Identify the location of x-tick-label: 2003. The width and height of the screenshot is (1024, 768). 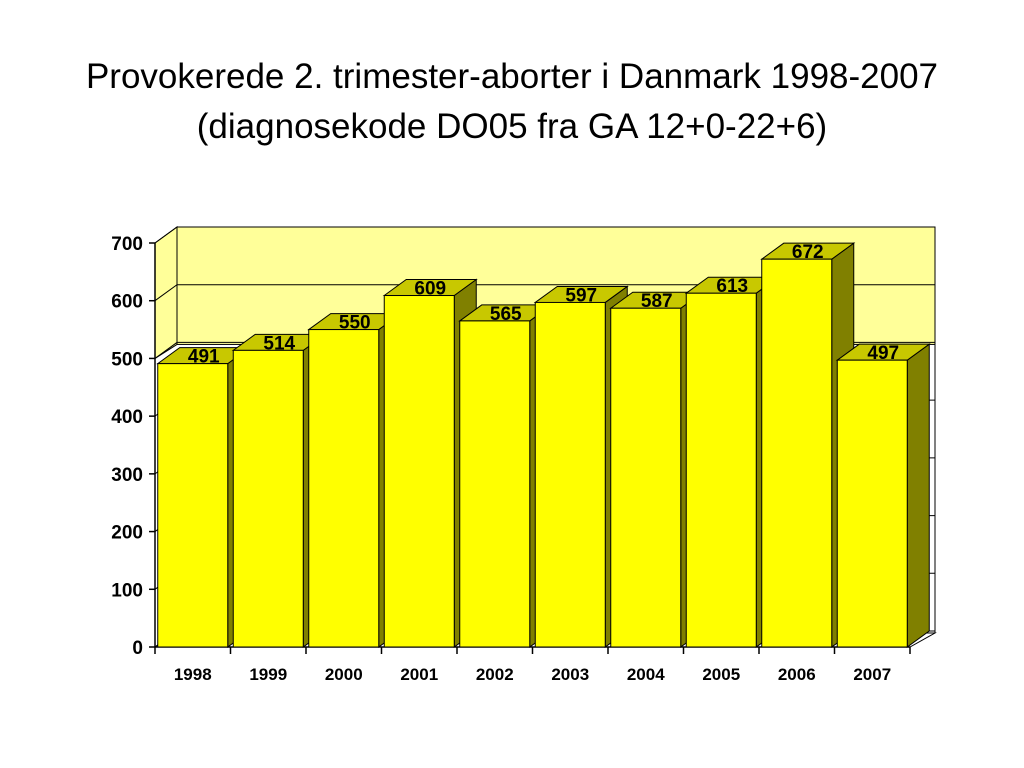
(570, 674).